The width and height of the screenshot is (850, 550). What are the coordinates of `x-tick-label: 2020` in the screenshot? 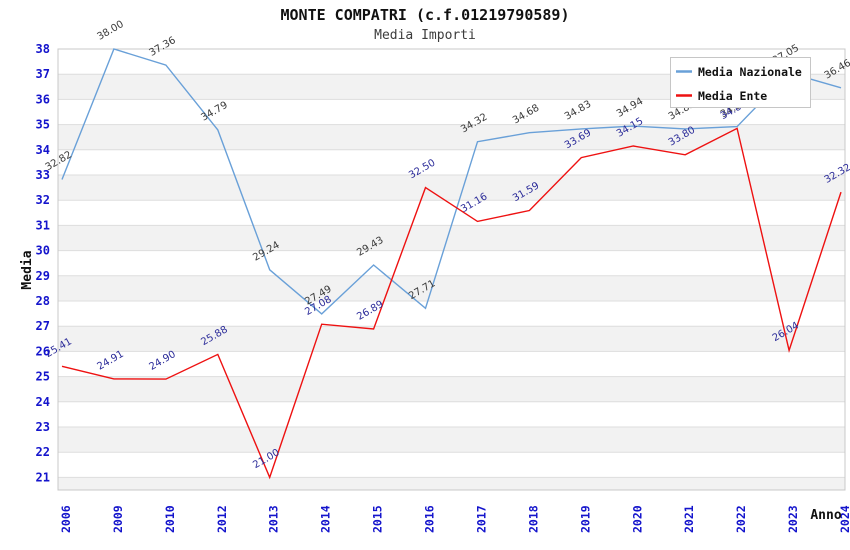 It's located at (637, 519).